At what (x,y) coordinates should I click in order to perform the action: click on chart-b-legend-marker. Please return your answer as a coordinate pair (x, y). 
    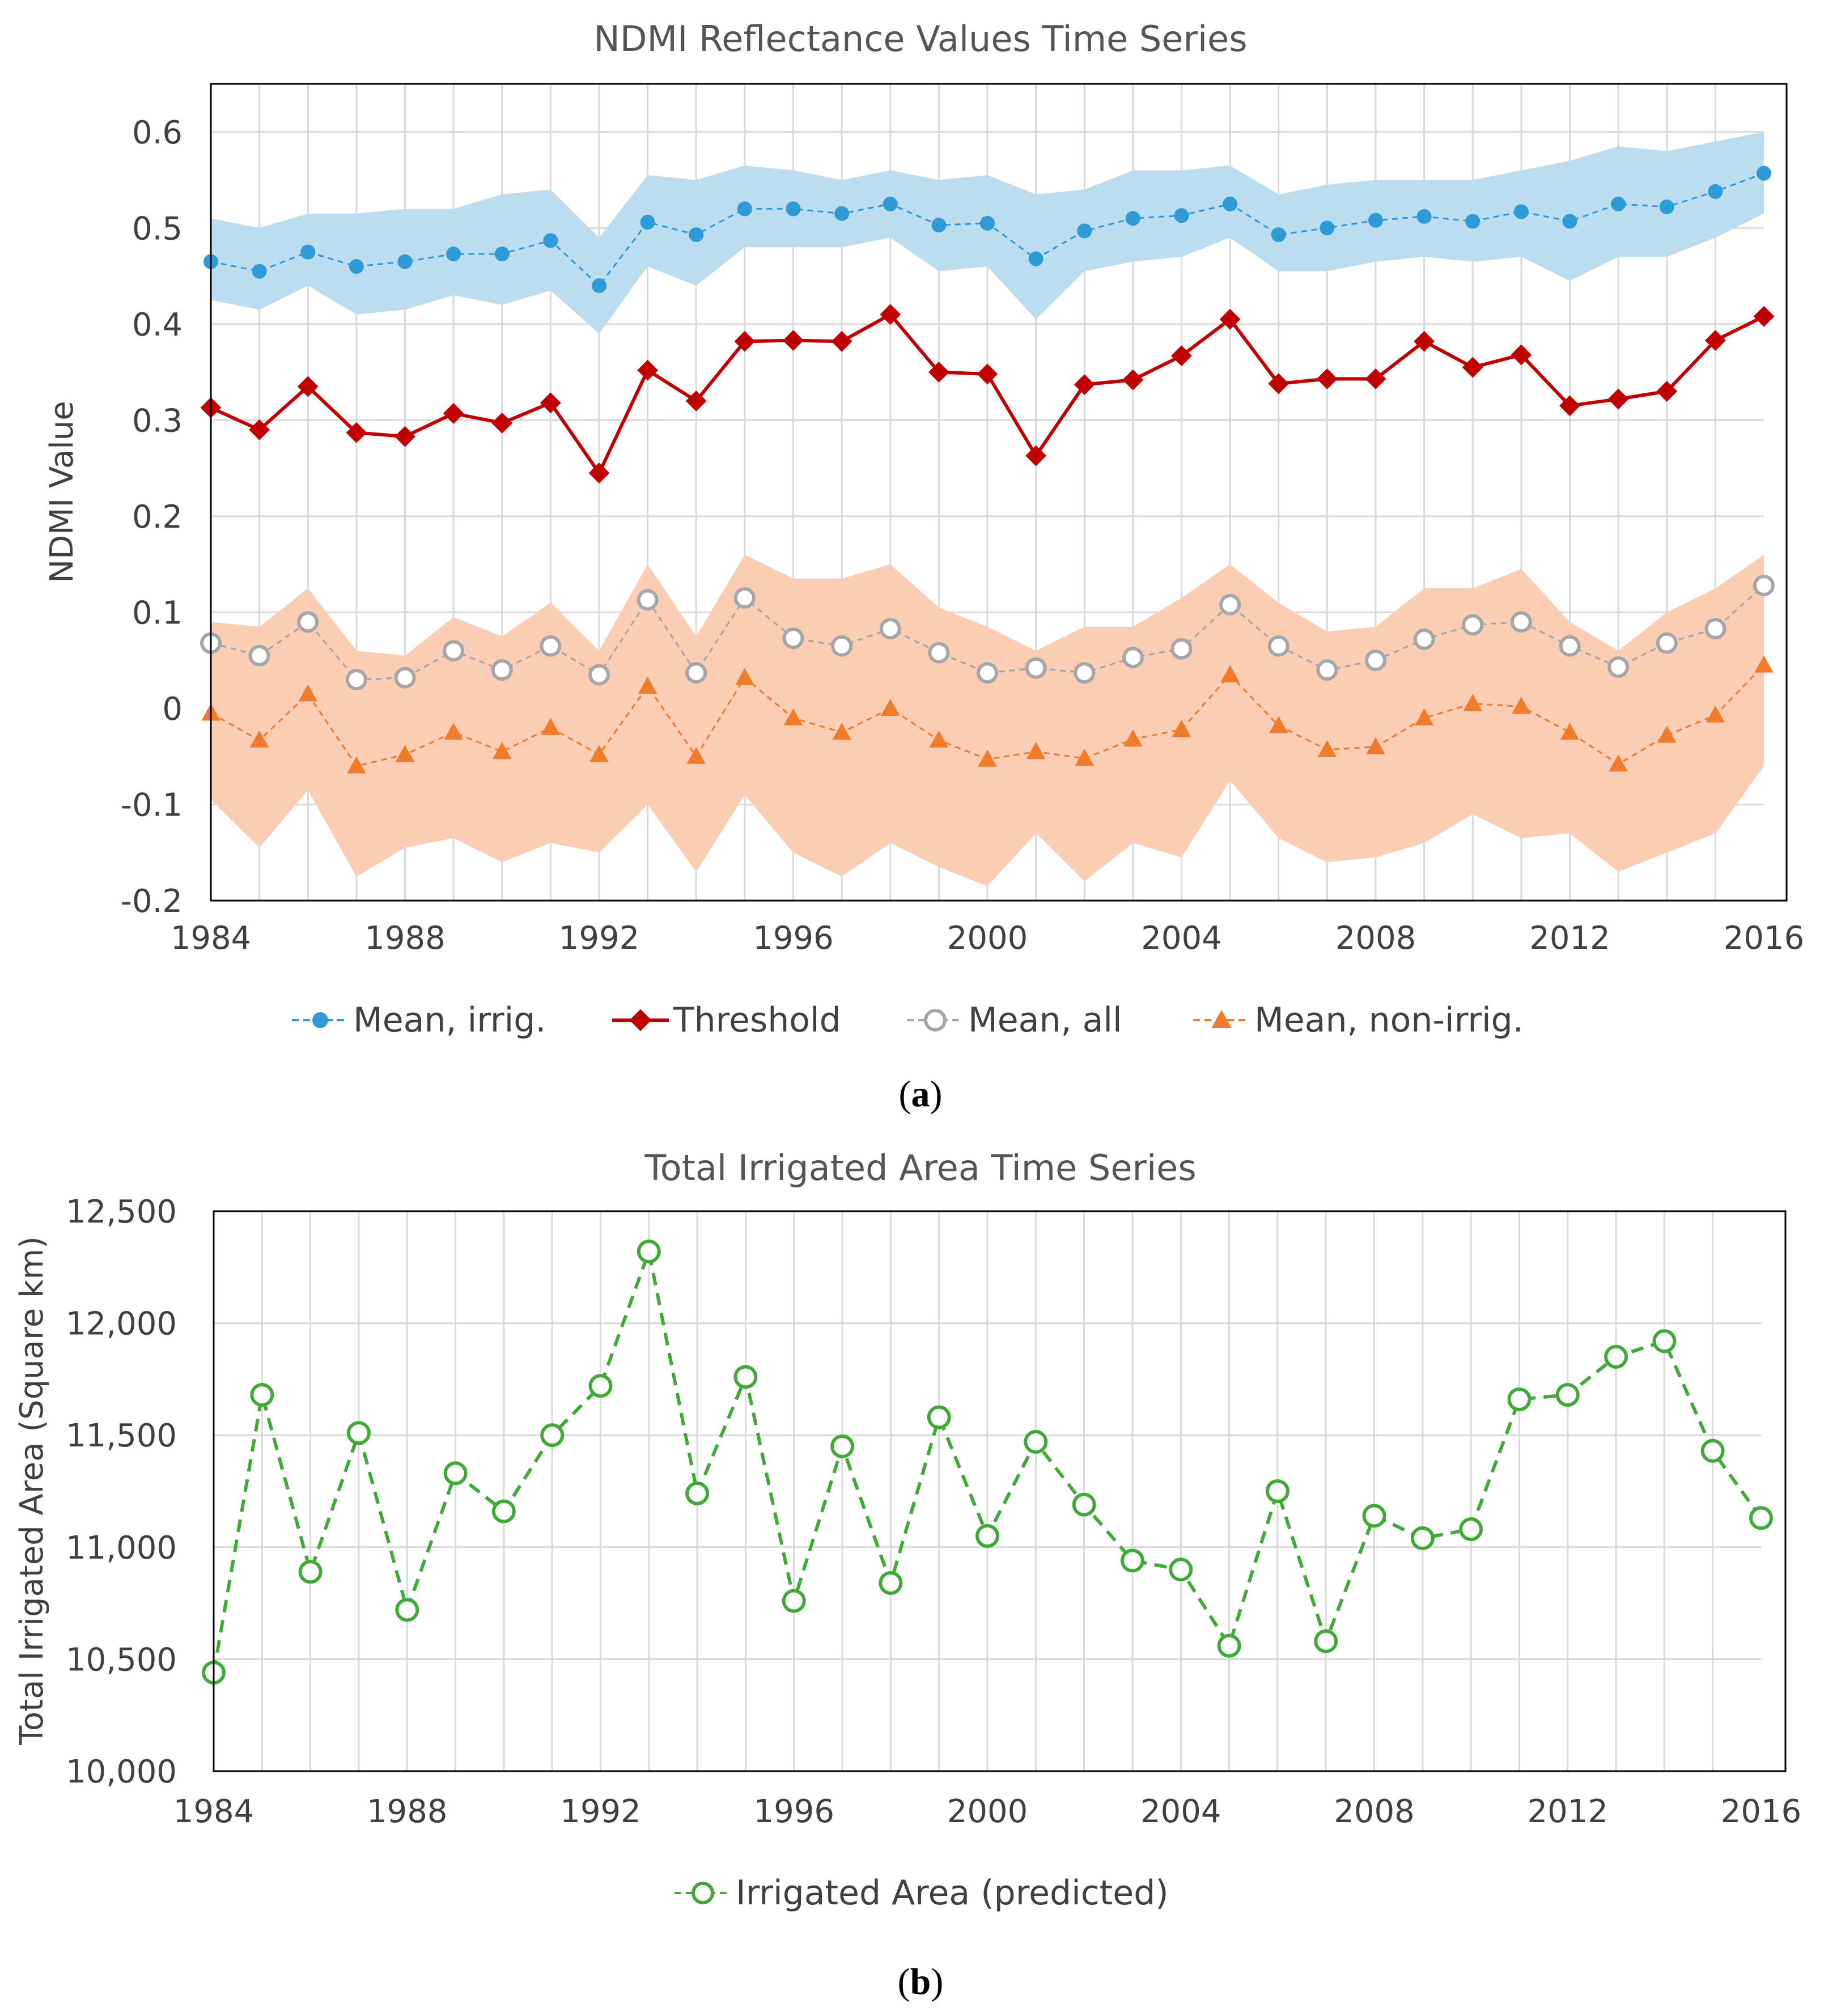
    Looking at the image, I should click on (703, 1893).